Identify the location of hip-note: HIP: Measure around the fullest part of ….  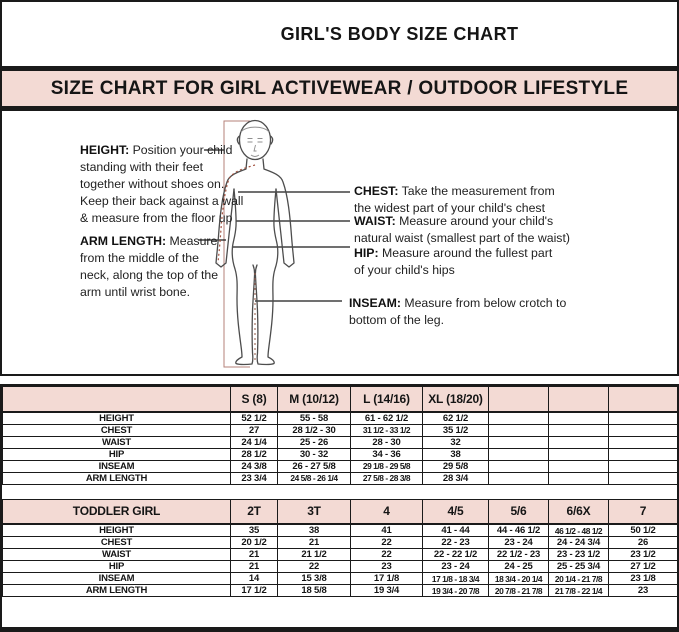
(476, 262).